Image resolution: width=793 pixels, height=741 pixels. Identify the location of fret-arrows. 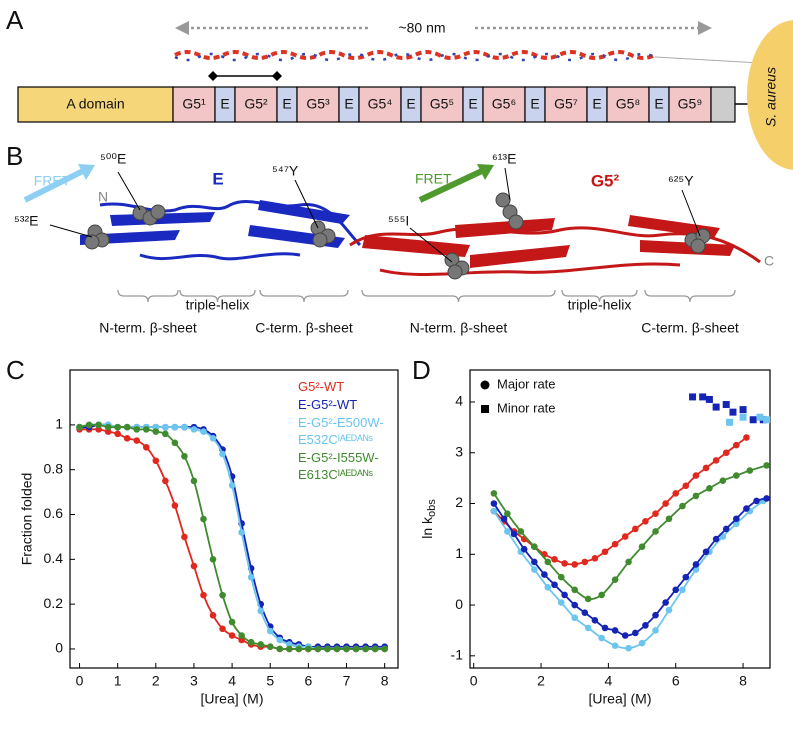
(258, 183).